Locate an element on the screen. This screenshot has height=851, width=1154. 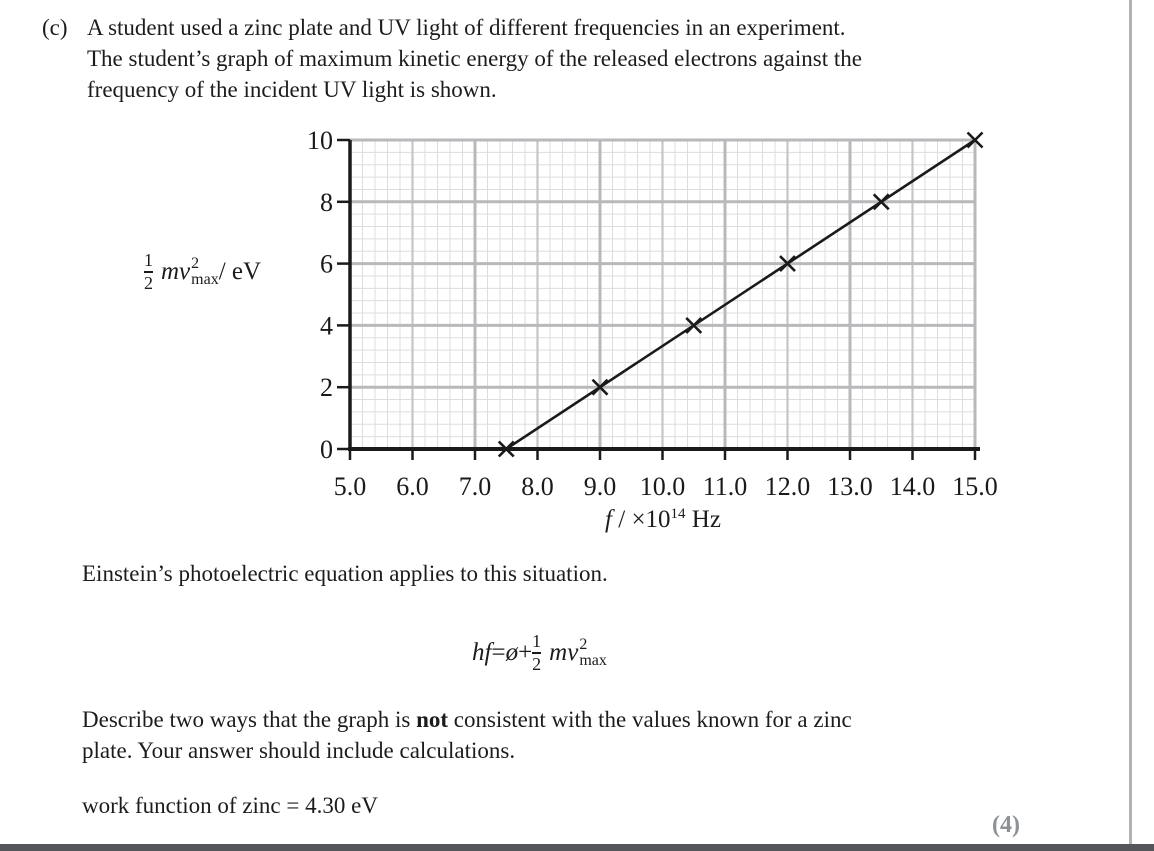
svg-text: 10.0 is located at coordinates (663, 486).